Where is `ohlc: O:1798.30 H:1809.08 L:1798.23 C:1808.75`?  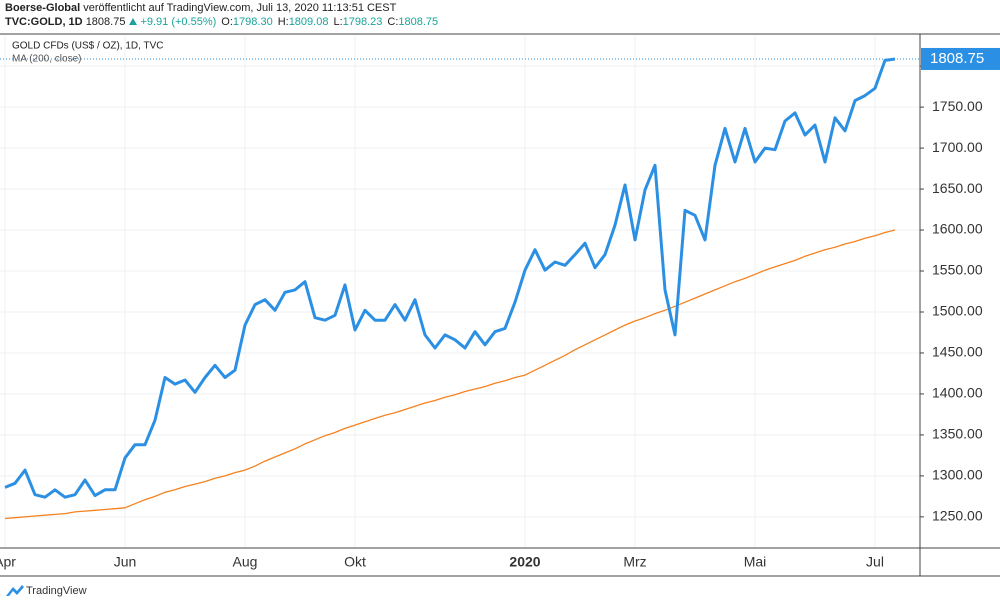
ohlc: O:1798.30 H:1809.08 L:1798.23 C:1808.75 is located at coordinates (327, 22).